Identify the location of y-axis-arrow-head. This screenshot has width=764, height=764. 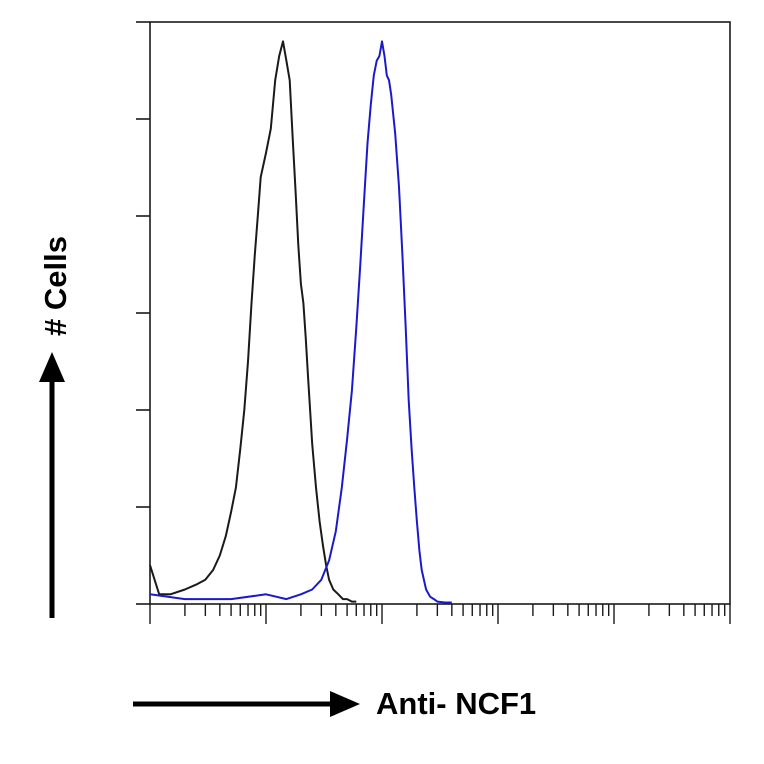
(52, 367).